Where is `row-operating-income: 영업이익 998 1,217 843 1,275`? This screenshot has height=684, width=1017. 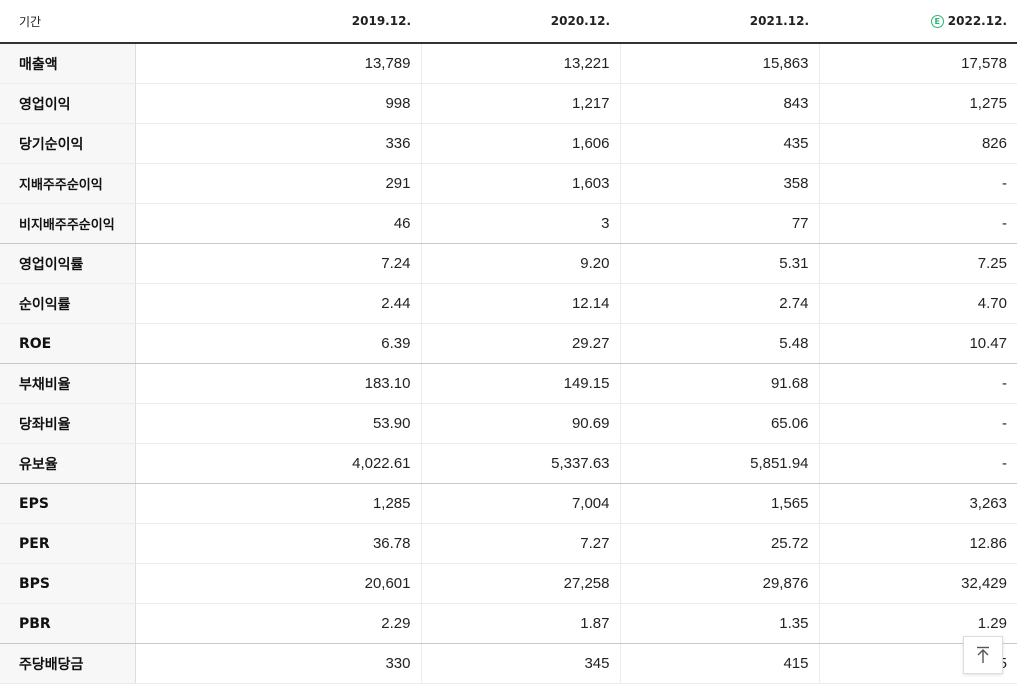
row-operating-income: 영업이익 998 1,217 843 1,275 is located at coordinates (508, 103).